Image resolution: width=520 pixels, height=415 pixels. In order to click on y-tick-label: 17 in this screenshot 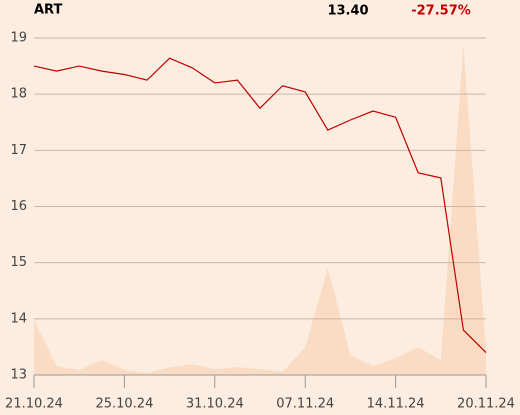, I will do `click(18, 150)`.